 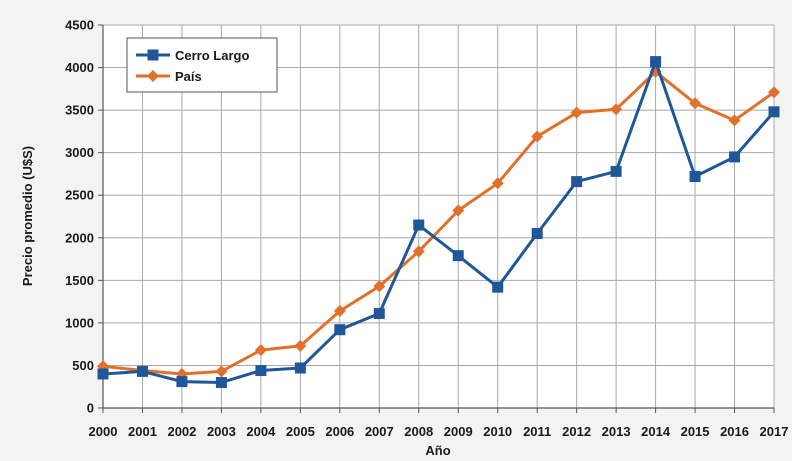 What do you see at coordinates (734, 431) in the screenshot?
I see `x-tick-label: 2016` at bounding box center [734, 431].